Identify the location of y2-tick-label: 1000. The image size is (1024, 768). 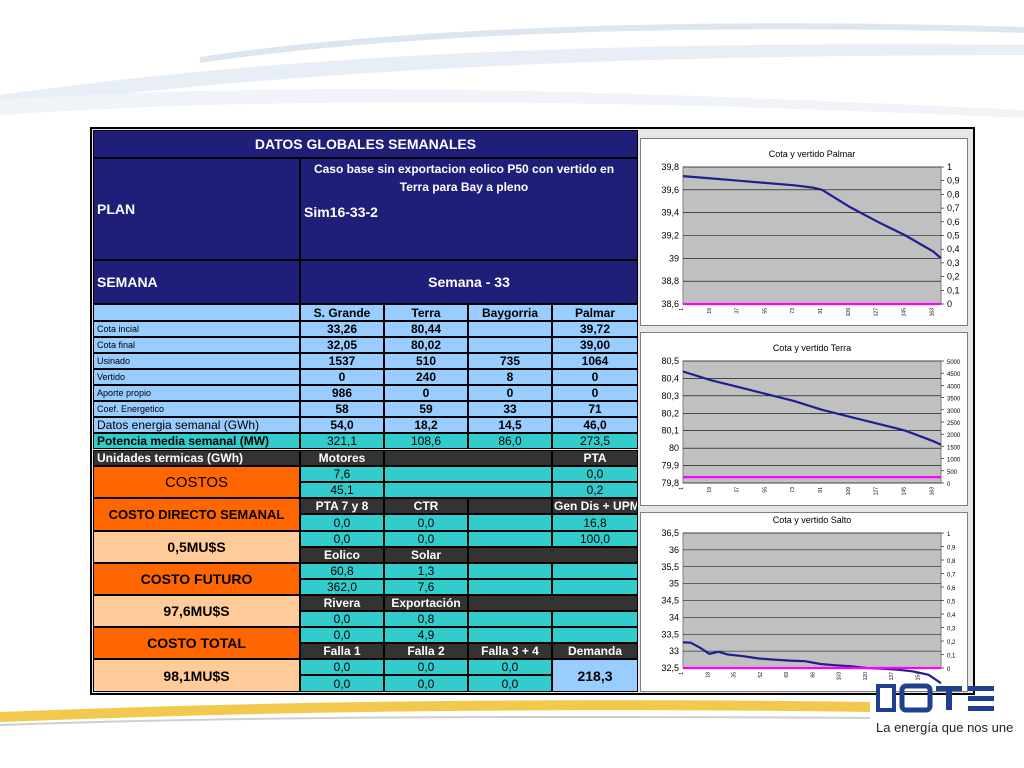
(954, 461).